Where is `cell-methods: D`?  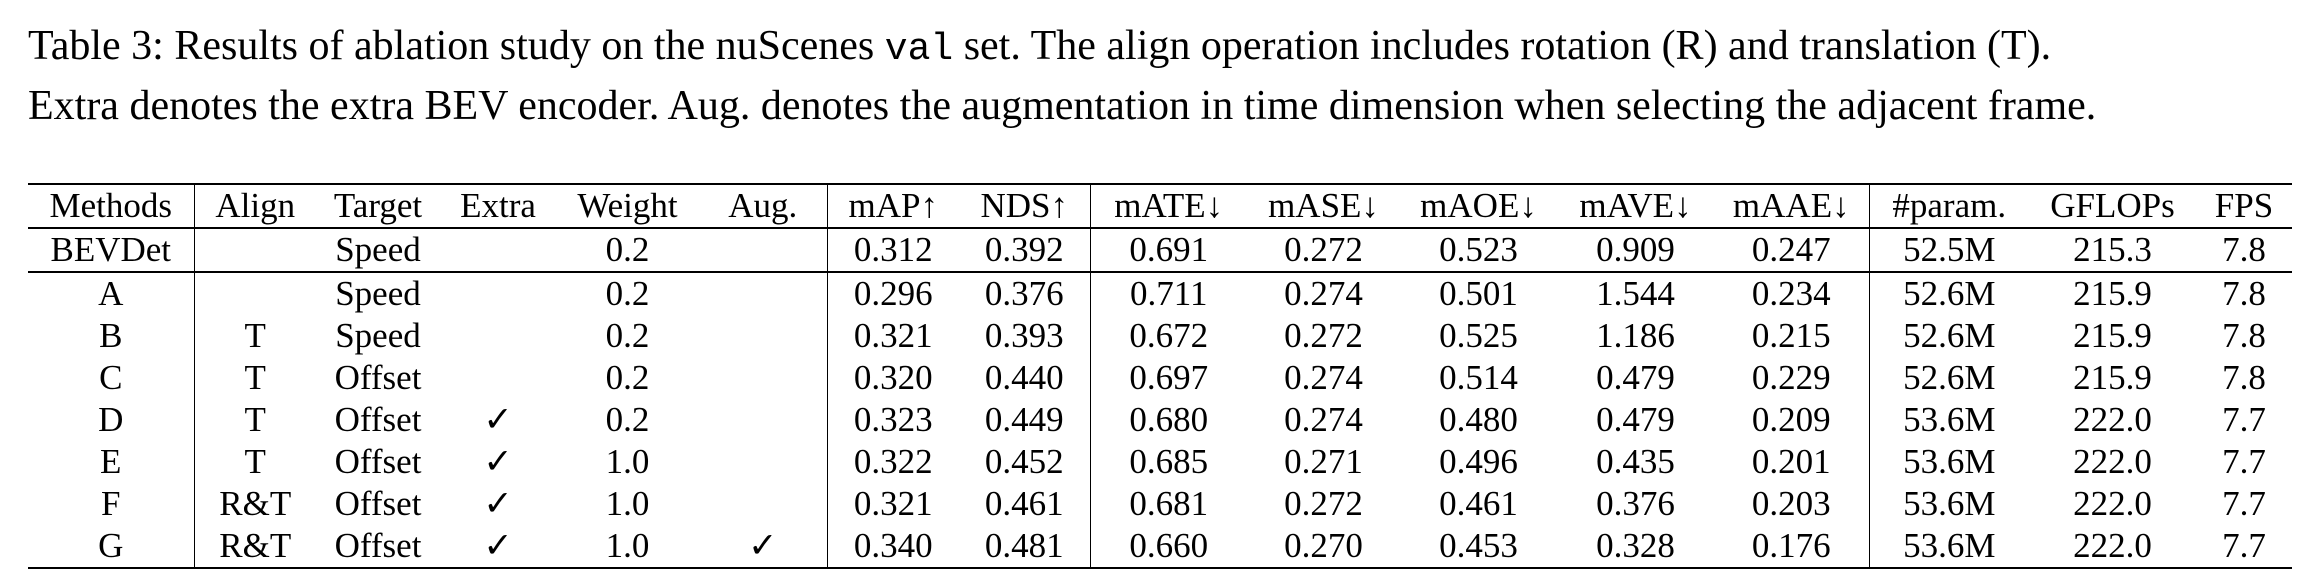
cell-methods: D is located at coordinates (111, 420).